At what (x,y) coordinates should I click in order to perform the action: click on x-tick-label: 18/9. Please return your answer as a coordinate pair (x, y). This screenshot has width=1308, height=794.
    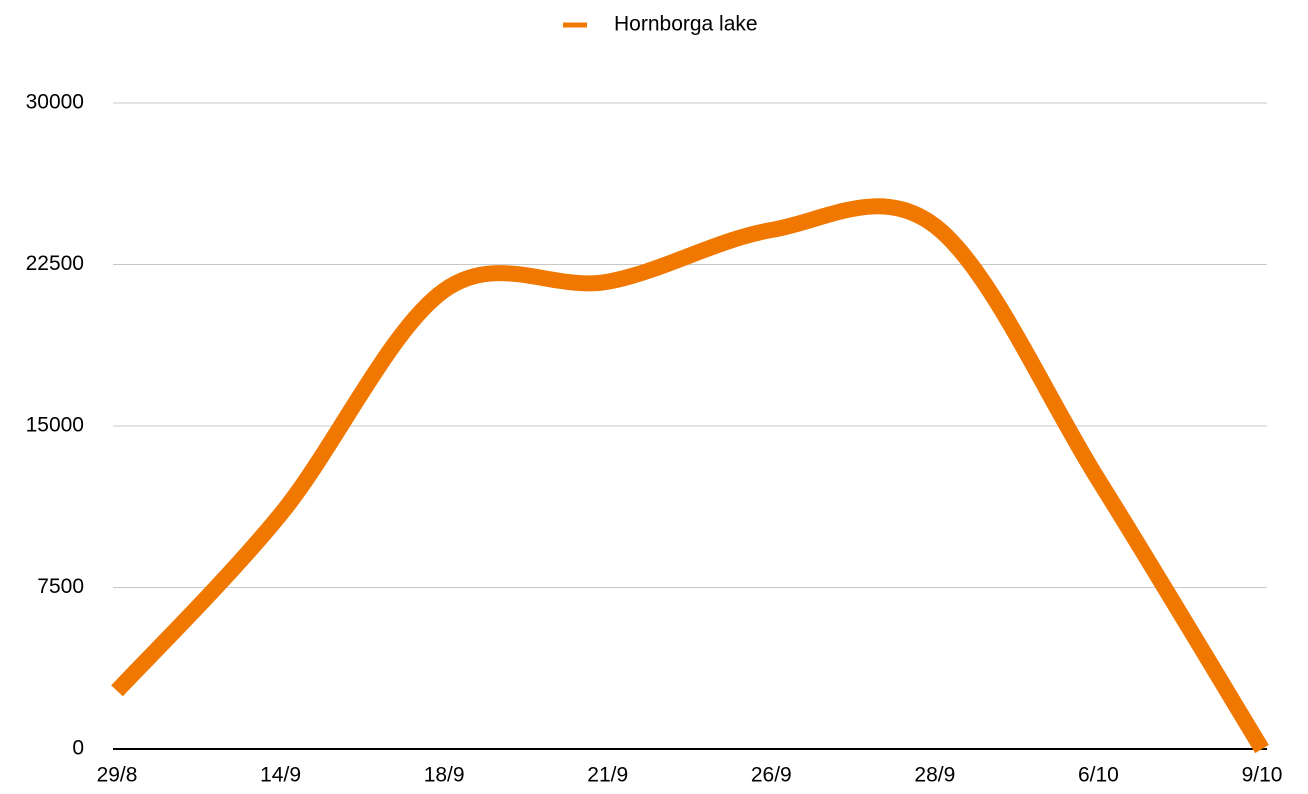
    Looking at the image, I should click on (444, 775).